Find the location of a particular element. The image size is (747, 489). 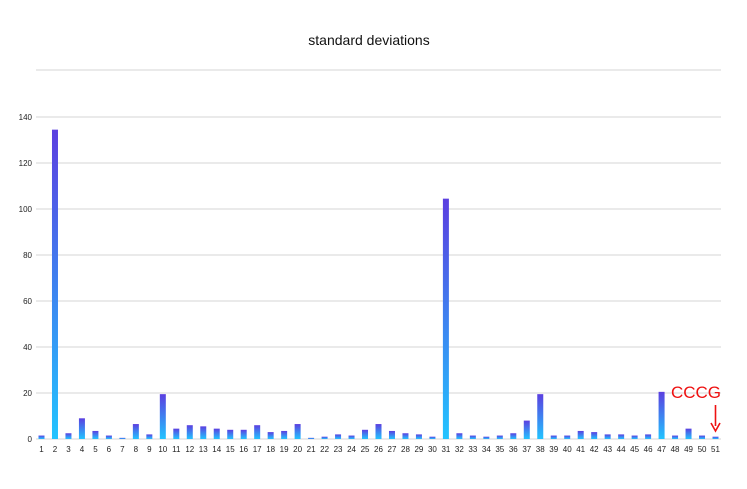

y-tick-label: 20 is located at coordinates (27, 393).